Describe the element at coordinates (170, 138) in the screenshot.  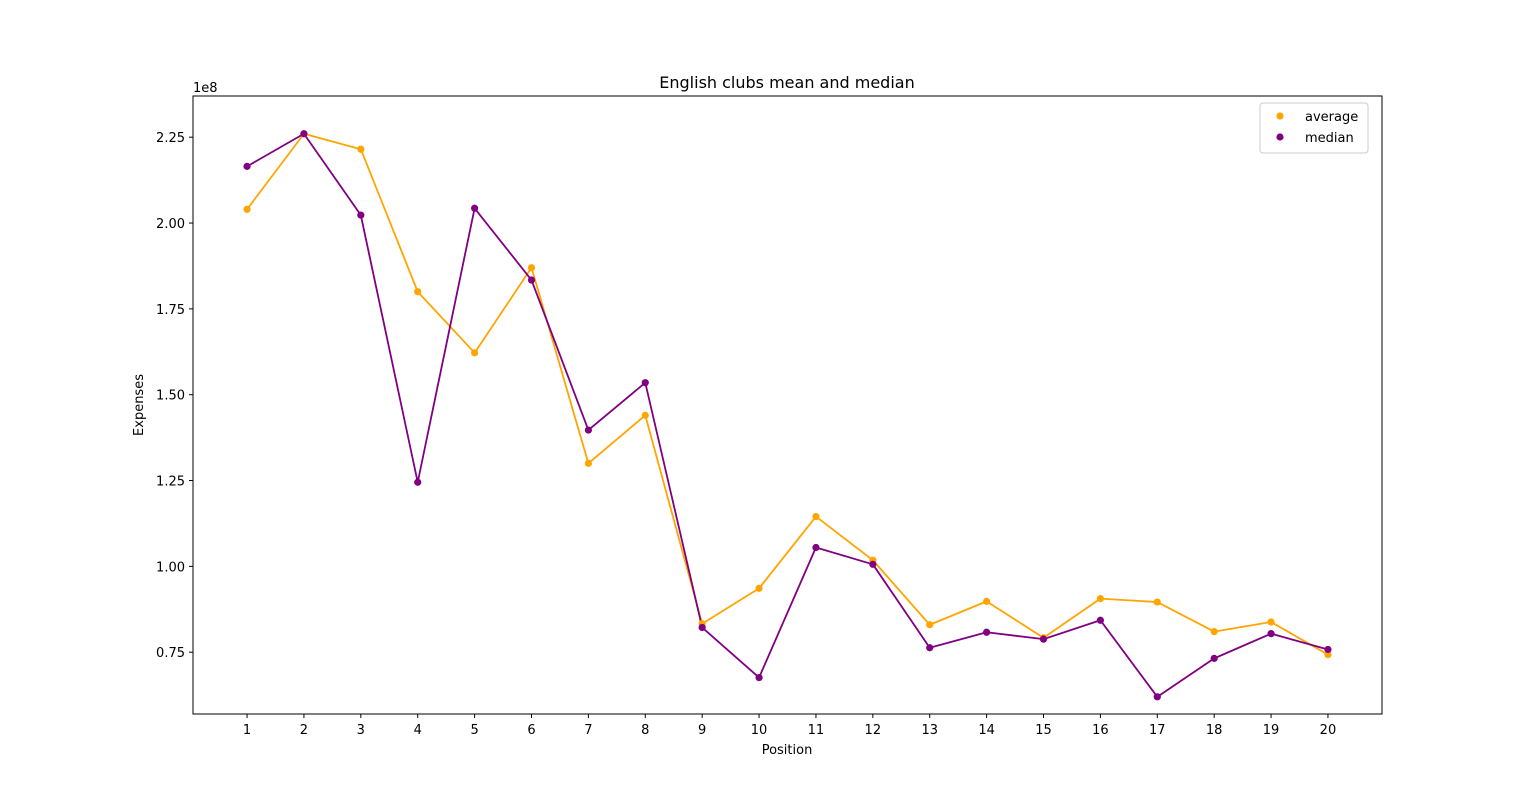
I see `y-tick-label: 2.25` at that location.